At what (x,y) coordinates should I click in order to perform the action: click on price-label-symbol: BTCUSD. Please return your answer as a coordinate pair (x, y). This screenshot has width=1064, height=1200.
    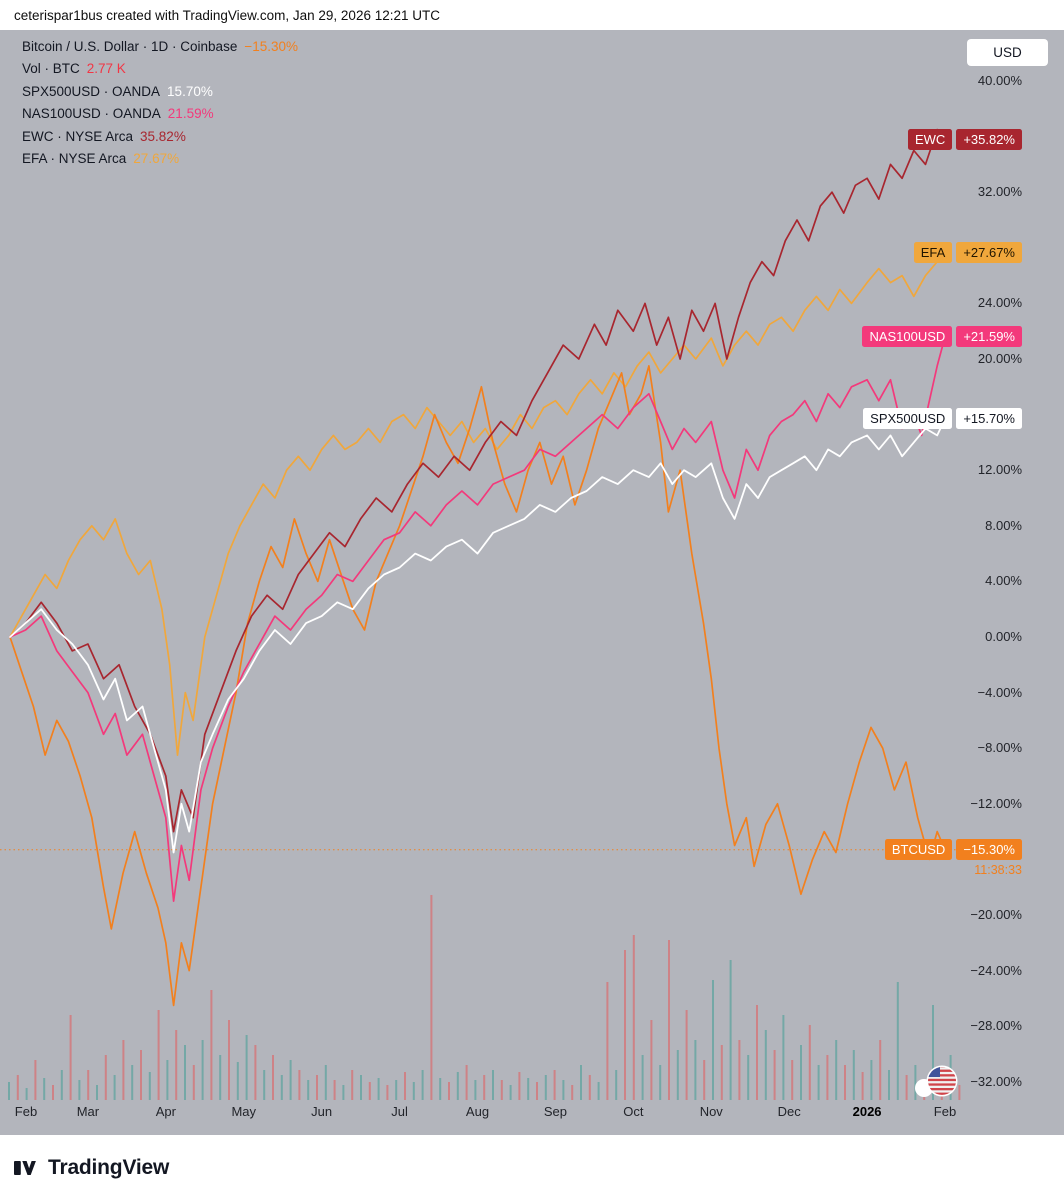
    Looking at the image, I should click on (918, 850).